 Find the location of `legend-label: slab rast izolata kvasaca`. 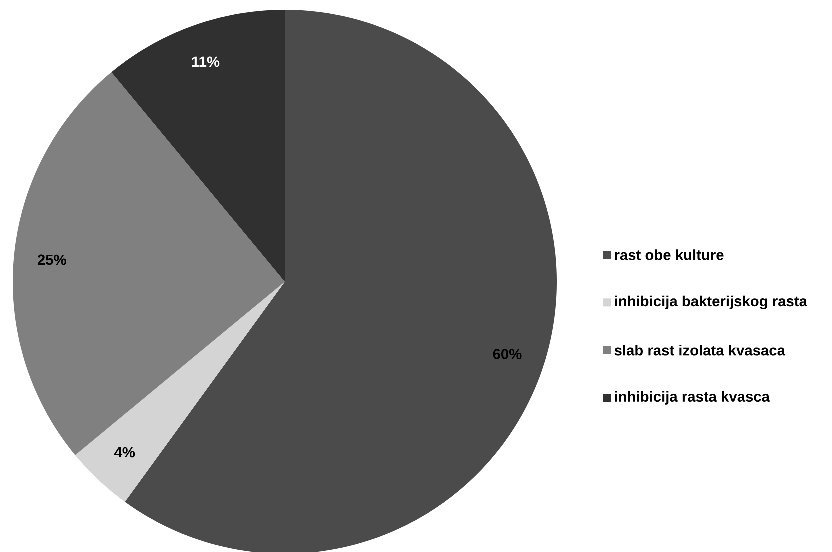

legend-label: slab rast izolata kvasaca is located at coordinates (700, 350).